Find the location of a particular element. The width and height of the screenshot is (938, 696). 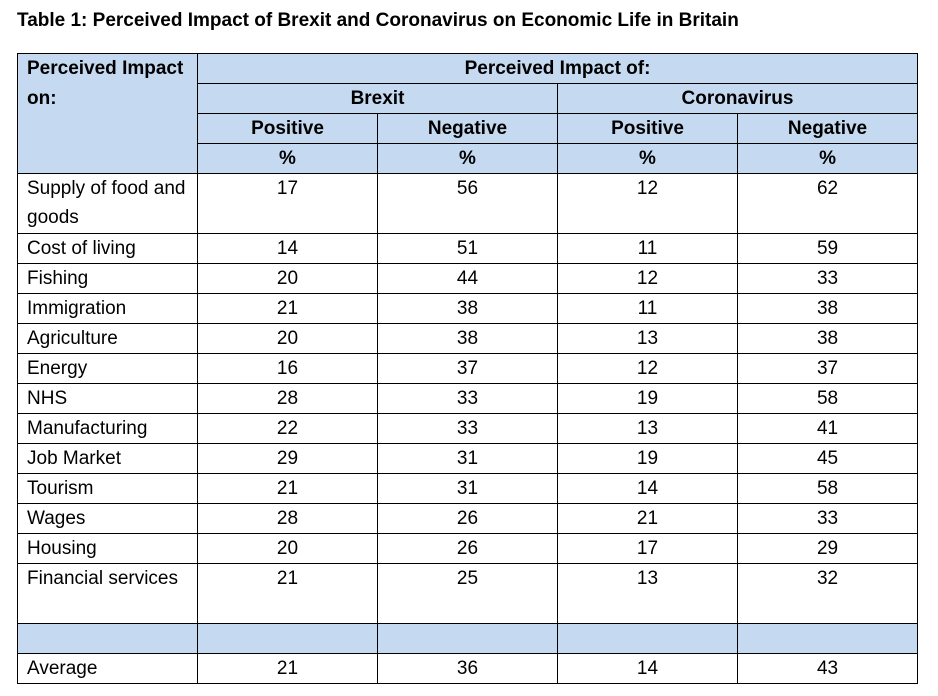

cell-value: 51 is located at coordinates (467, 248).